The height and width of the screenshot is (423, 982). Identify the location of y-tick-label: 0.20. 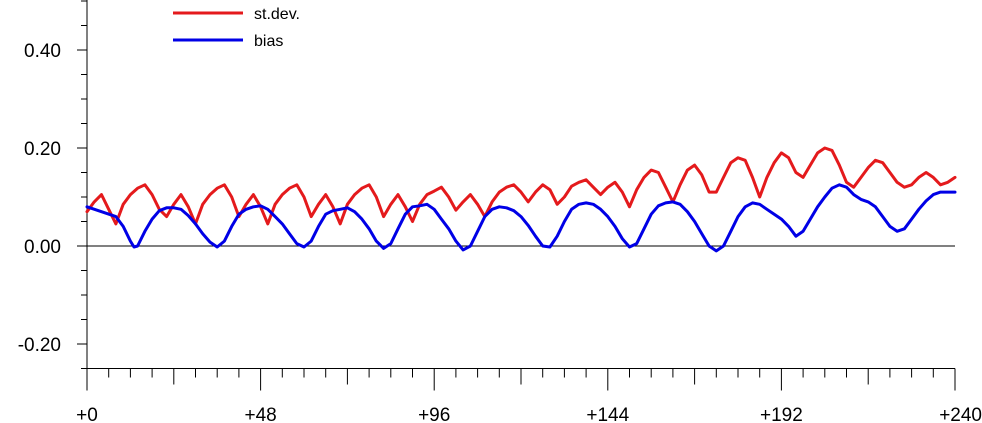
(42, 149).